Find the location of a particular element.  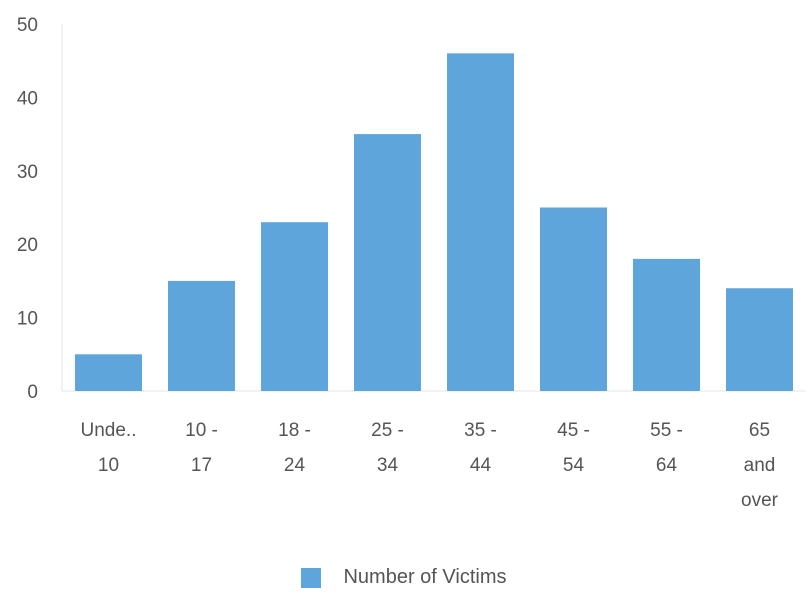

x-category-label-line: 18 - is located at coordinates (294, 430).